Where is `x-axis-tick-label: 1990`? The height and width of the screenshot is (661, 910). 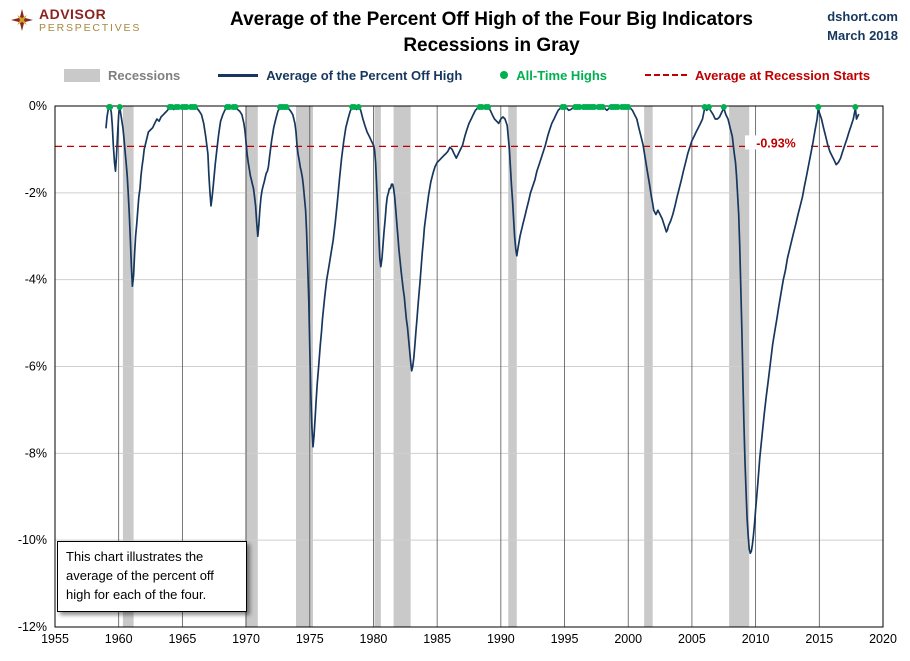
x-axis-tick-label: 1990 is located at coordinates (501, 639).